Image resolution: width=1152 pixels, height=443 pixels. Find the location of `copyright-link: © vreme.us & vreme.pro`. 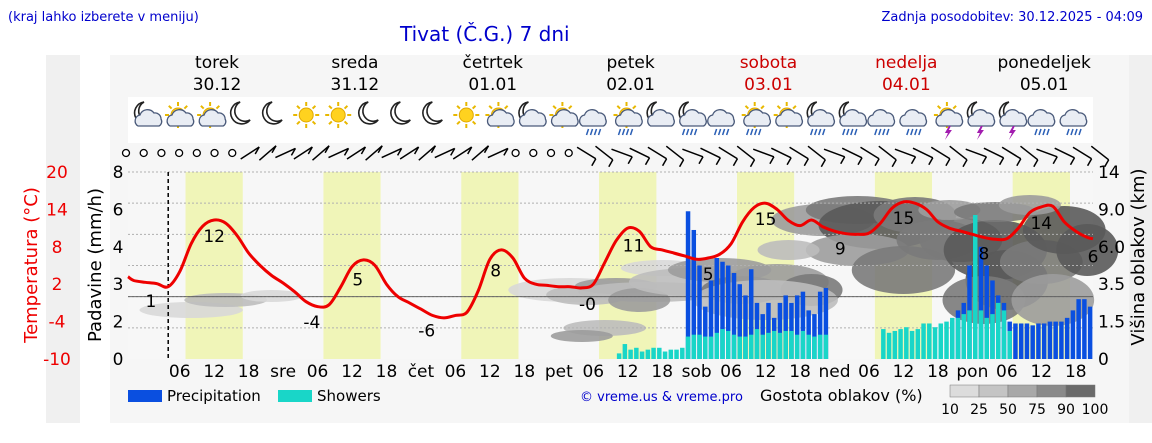

copyright-link: © vreme.us & vreme.pro is located at coordinates (661, 397).